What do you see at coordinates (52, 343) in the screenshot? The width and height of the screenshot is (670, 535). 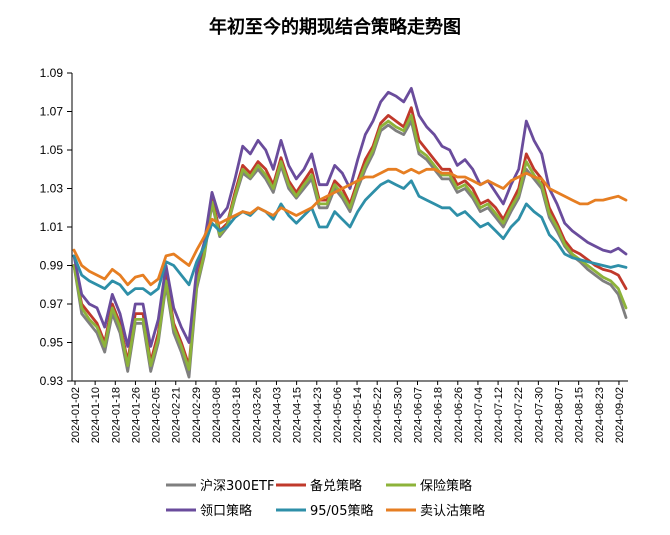 I see `y-tick-label: 0.95` at bounding box center [52, 343].